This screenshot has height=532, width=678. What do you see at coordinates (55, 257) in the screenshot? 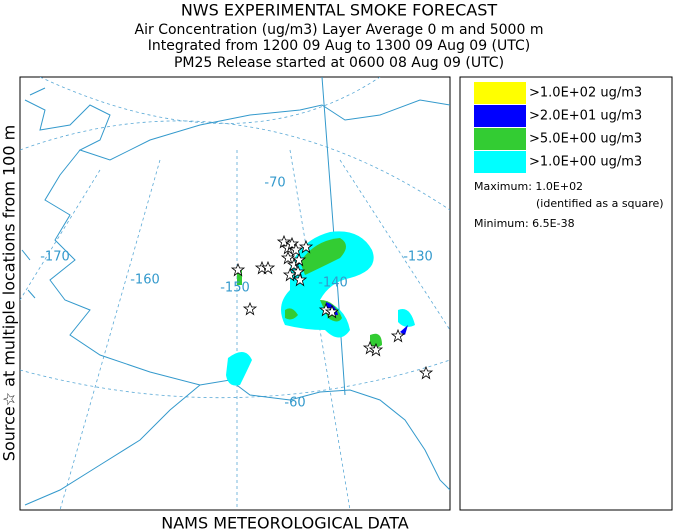
I see `graticule-label: -170` at bounding box center [55, 257].